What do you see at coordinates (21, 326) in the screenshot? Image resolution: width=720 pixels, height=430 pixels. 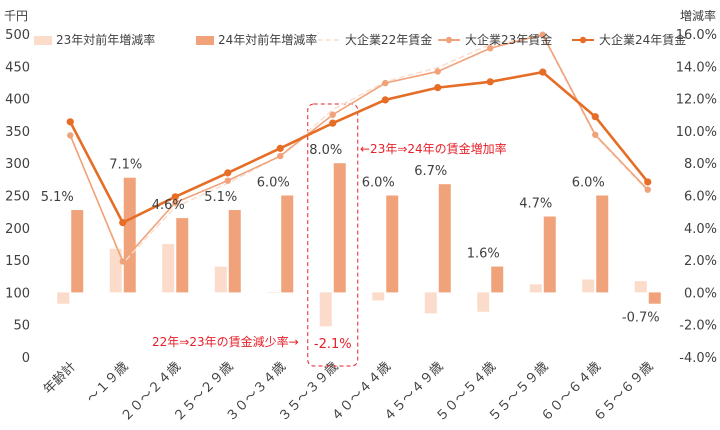 I see `left-tick-label: 50` at bounding box center [21, 326].